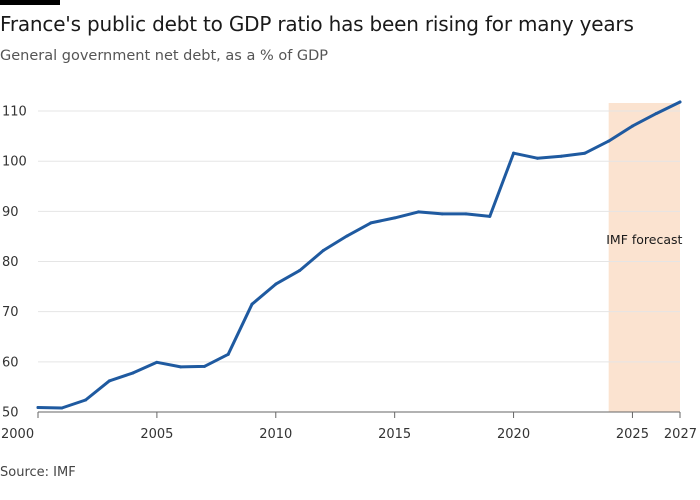  I want to click on data-point-2021, so click(537, 158).